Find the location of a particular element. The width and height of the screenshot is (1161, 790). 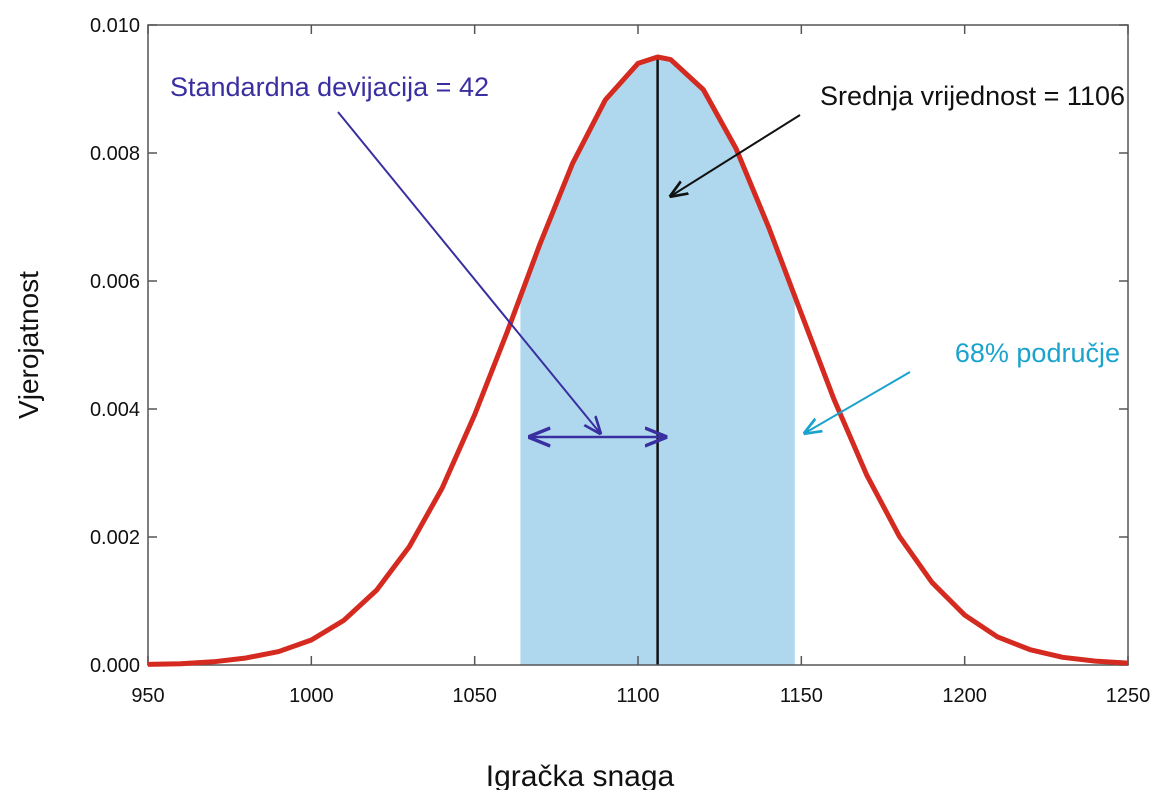

sd-arrow is located at coordinates (468, 272).